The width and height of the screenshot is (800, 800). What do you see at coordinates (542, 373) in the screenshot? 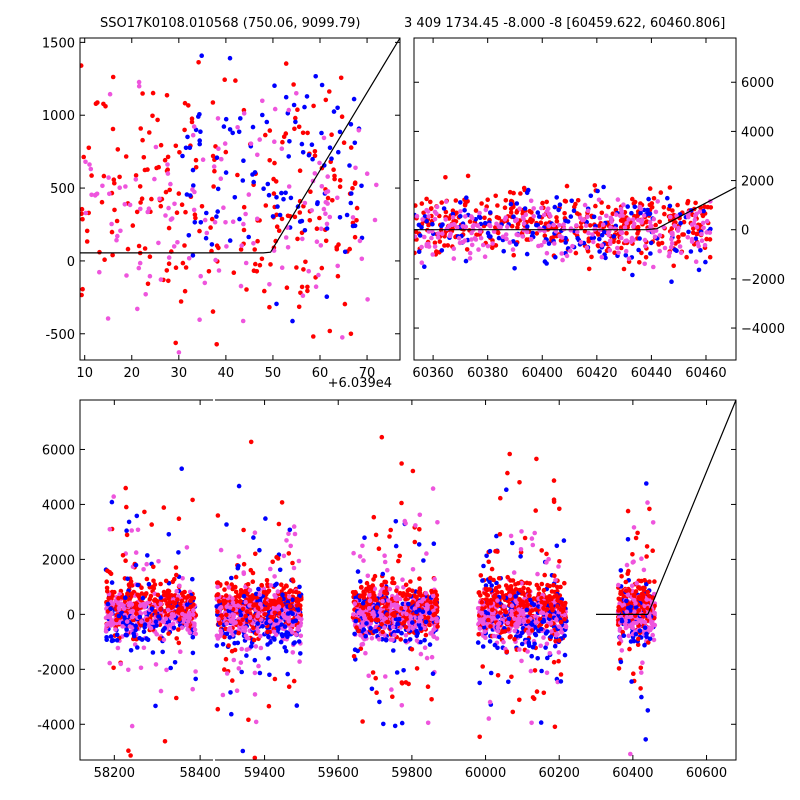
I see `x-tick-label: 60400` at bounding box center [542, 373].